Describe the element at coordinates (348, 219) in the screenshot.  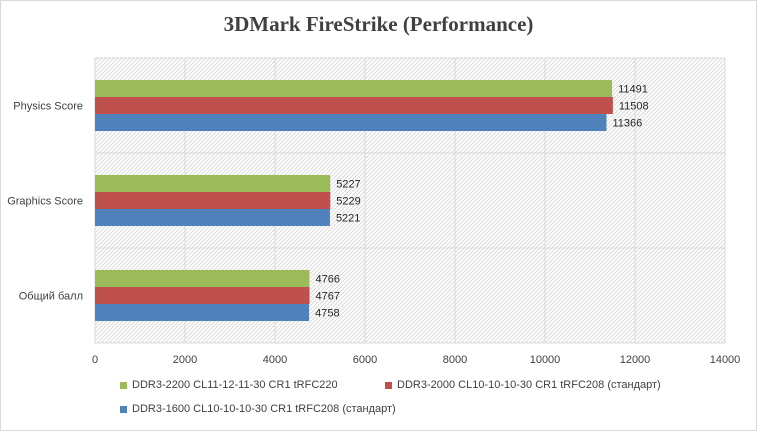
I see `data-label: 5221` at that location.